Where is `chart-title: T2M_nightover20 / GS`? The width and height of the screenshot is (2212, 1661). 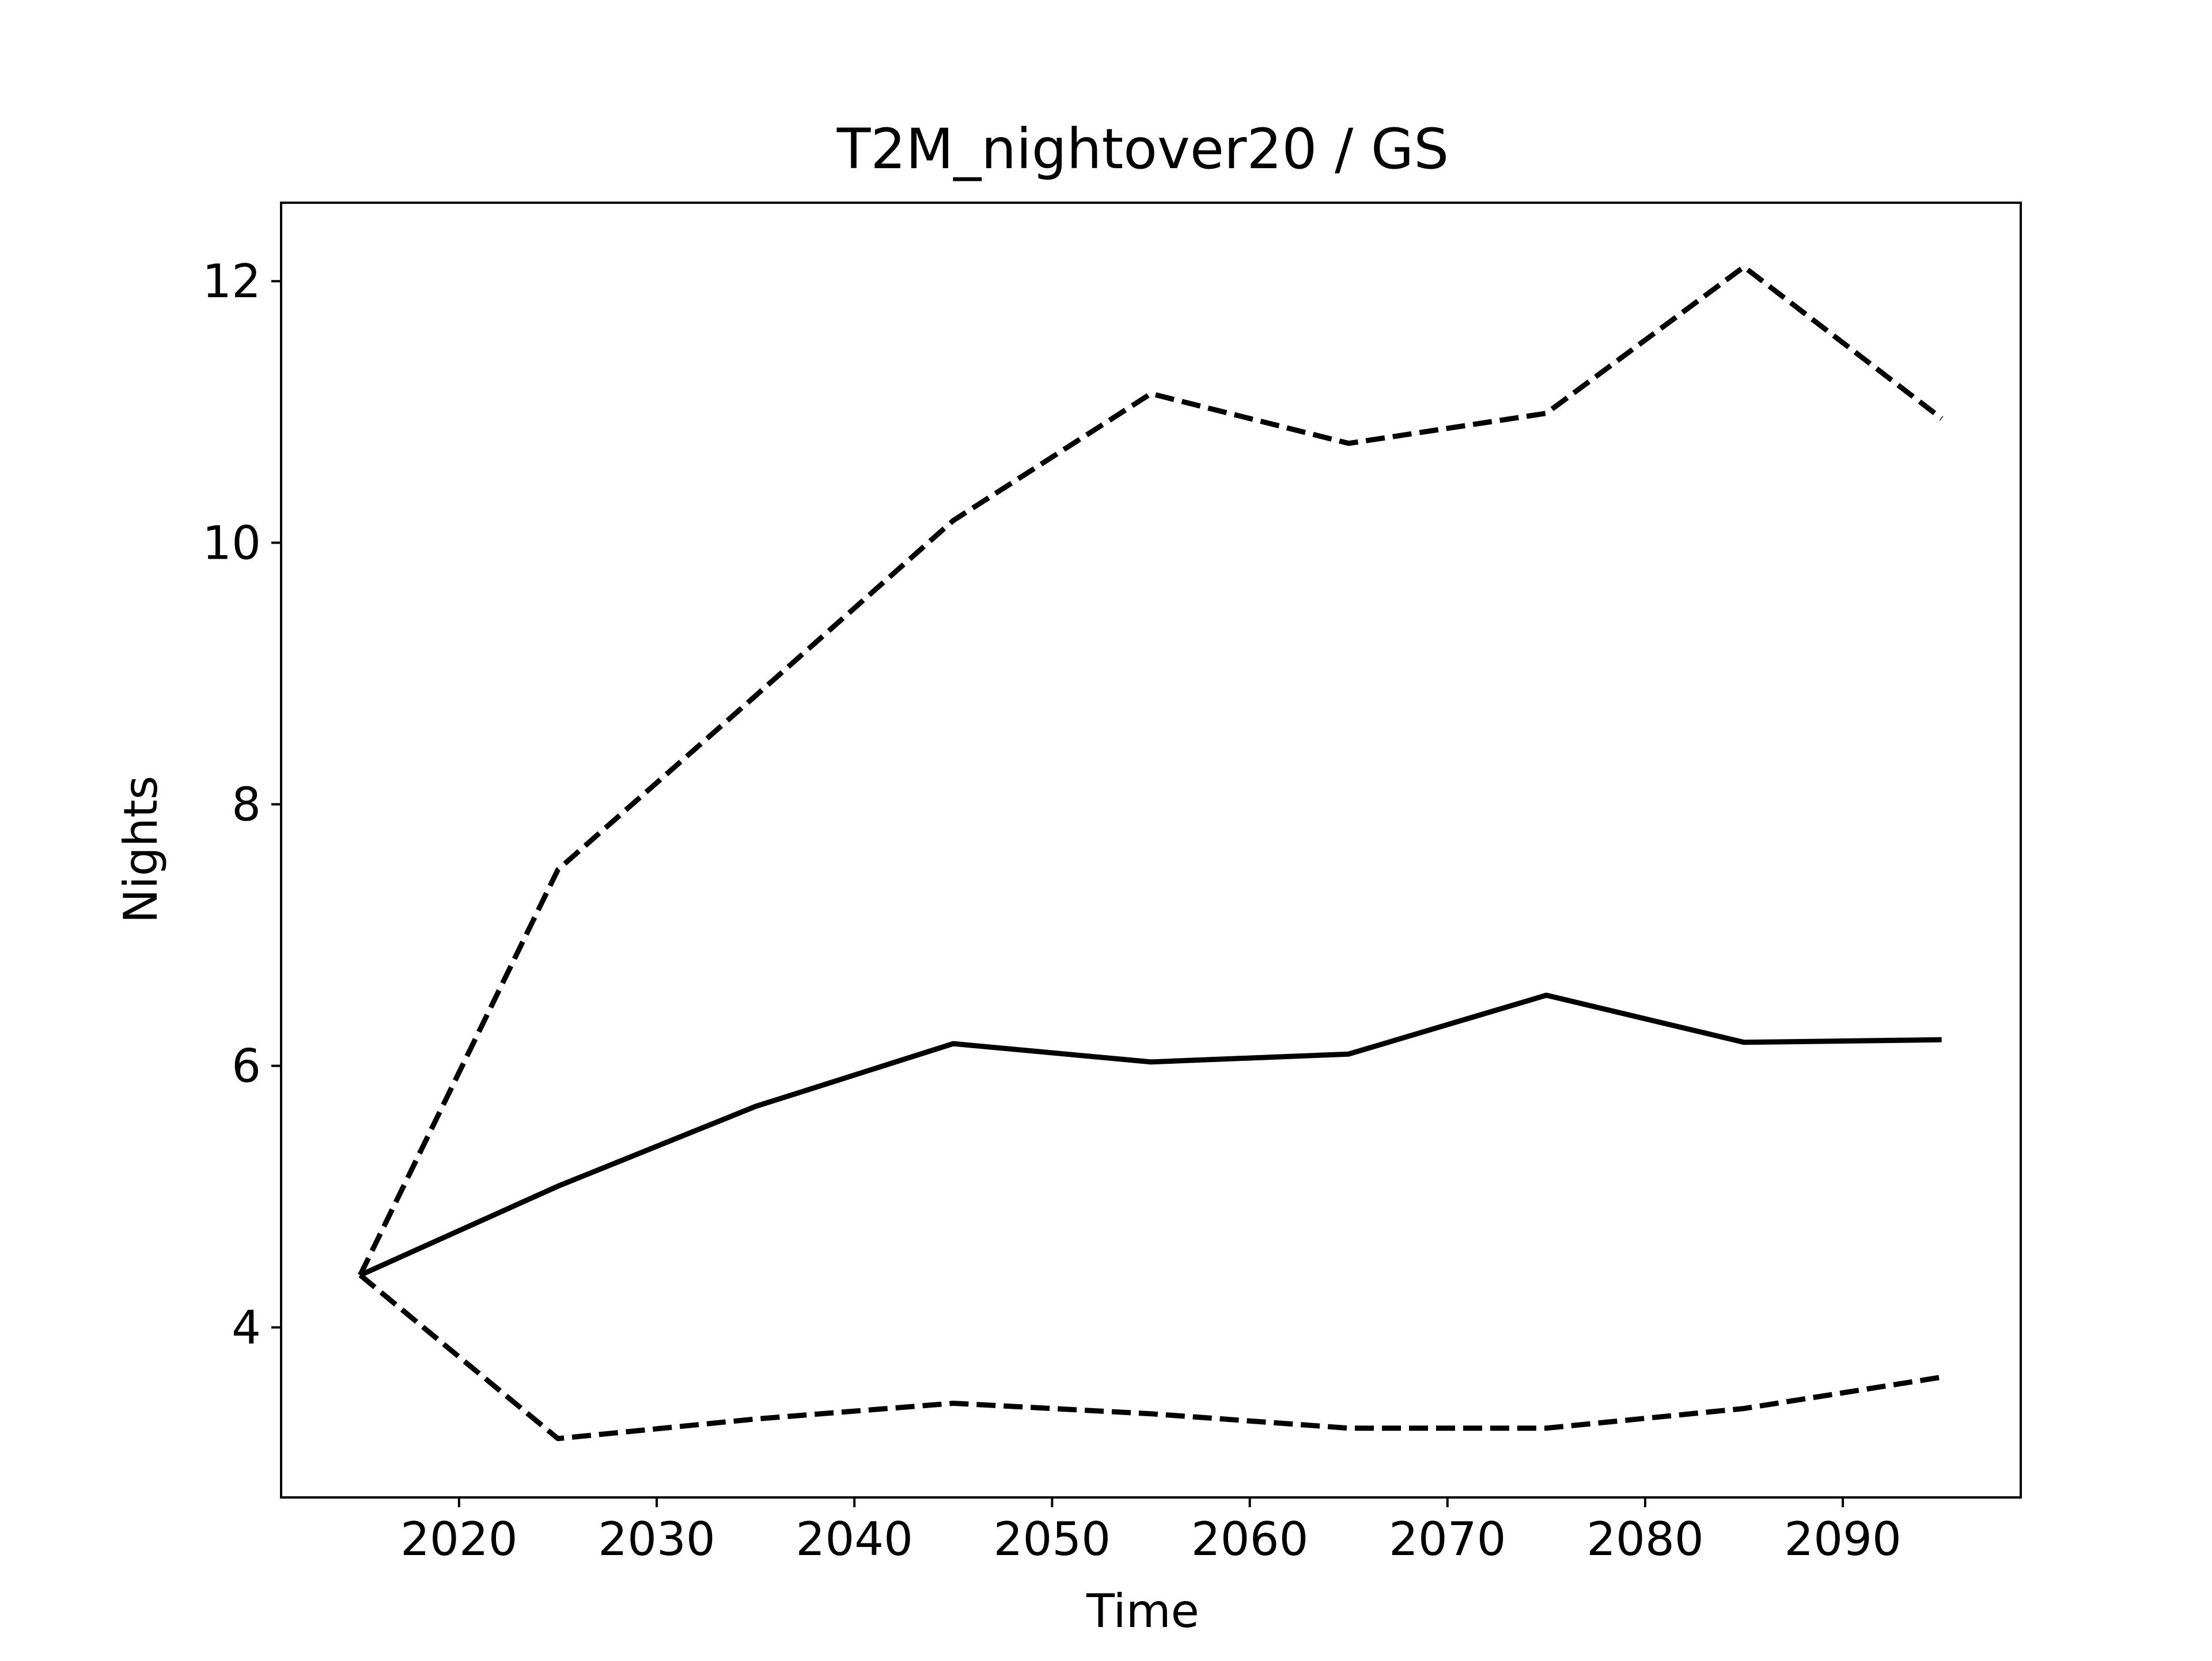 chart-title: T2M_nightover20 / GS is located at coordinates (1142, 149).